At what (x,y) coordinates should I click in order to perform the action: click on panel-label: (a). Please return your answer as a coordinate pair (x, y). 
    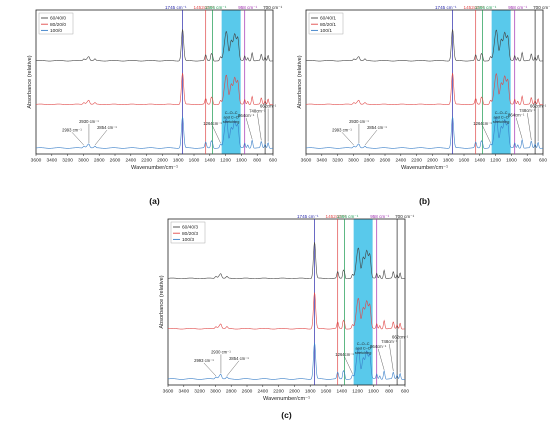
    Looking at the image, I should click on (154, 201).